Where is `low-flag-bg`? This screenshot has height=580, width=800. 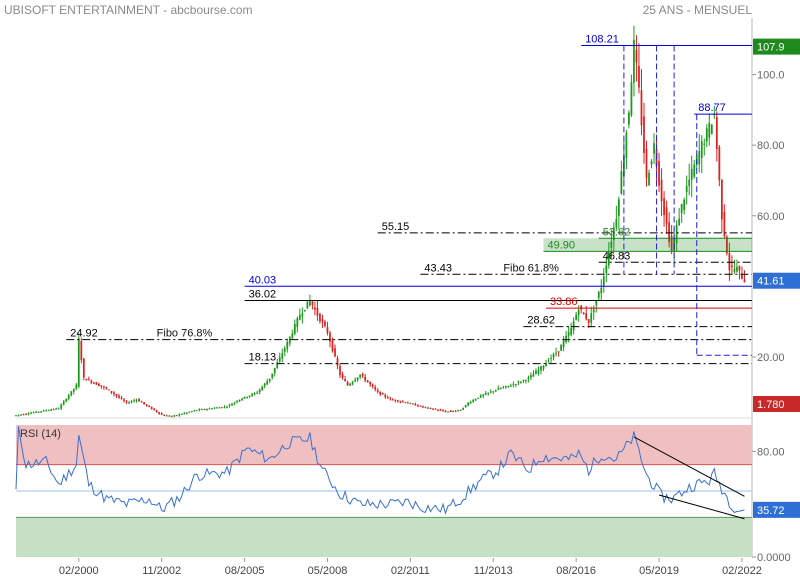 low-flag-bg is located at coordinates (776, 404).